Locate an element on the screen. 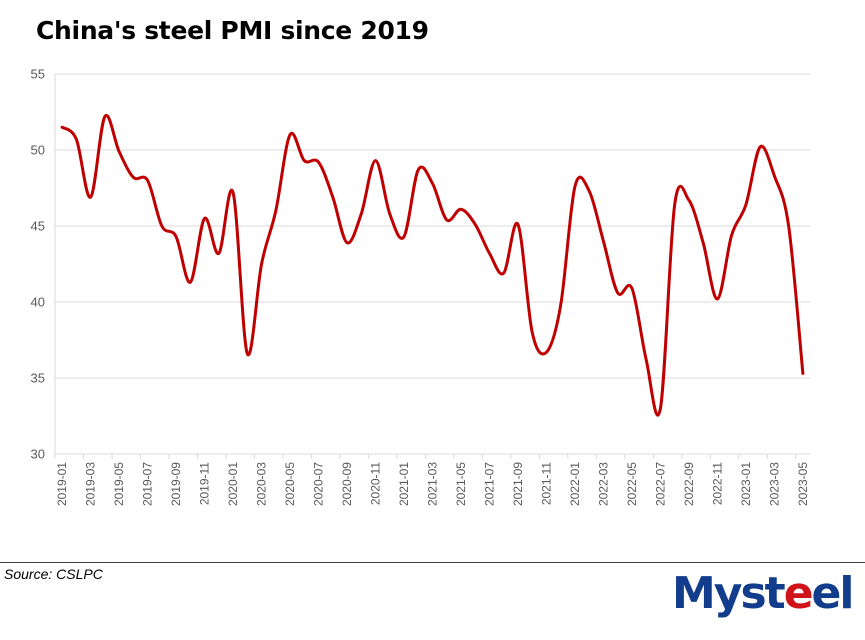 The image size is (865, 640). x-tick-label: 2022-09 is located at coordinates (689, 484).